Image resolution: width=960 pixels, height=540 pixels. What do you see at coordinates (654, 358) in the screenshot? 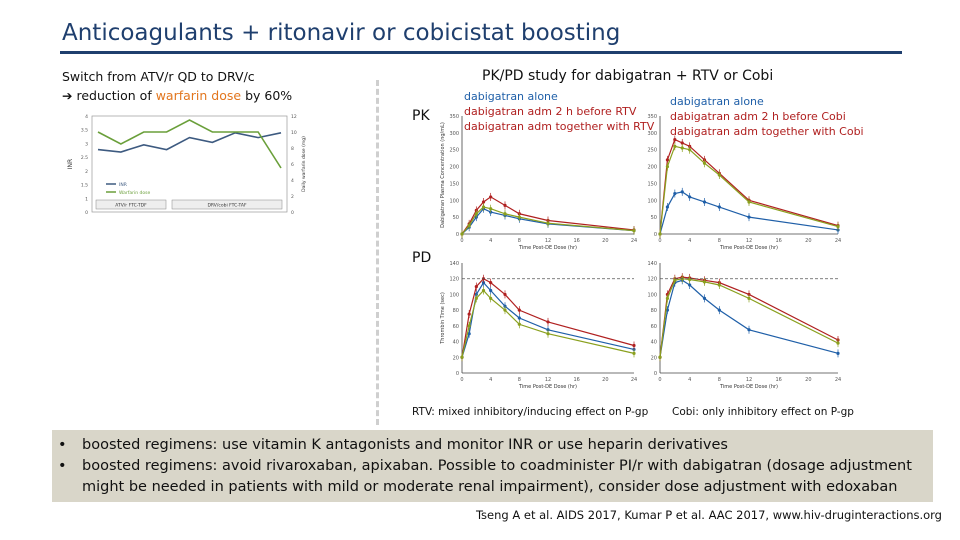
I see `y-tick-label: 20` at bounding box center [654, 358].